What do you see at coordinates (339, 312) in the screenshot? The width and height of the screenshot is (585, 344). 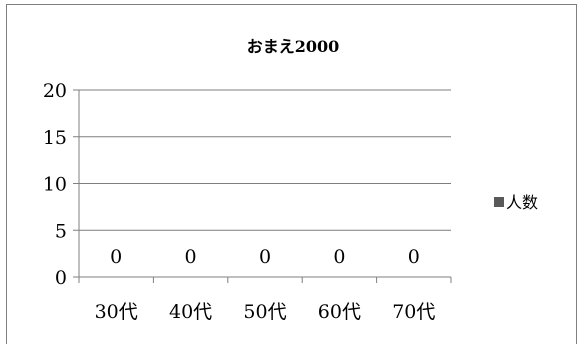 I see `x-tick-label: 60代` at bounding box center [339, 312].